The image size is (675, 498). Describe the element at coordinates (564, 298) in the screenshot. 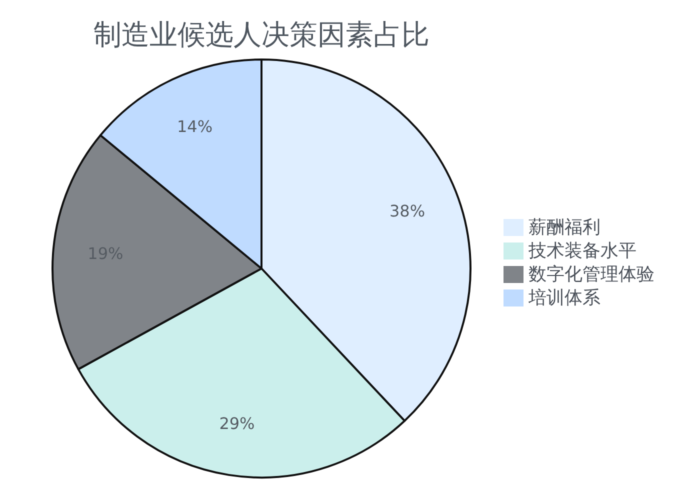

I see `legend-label: 培训体系` at that location.